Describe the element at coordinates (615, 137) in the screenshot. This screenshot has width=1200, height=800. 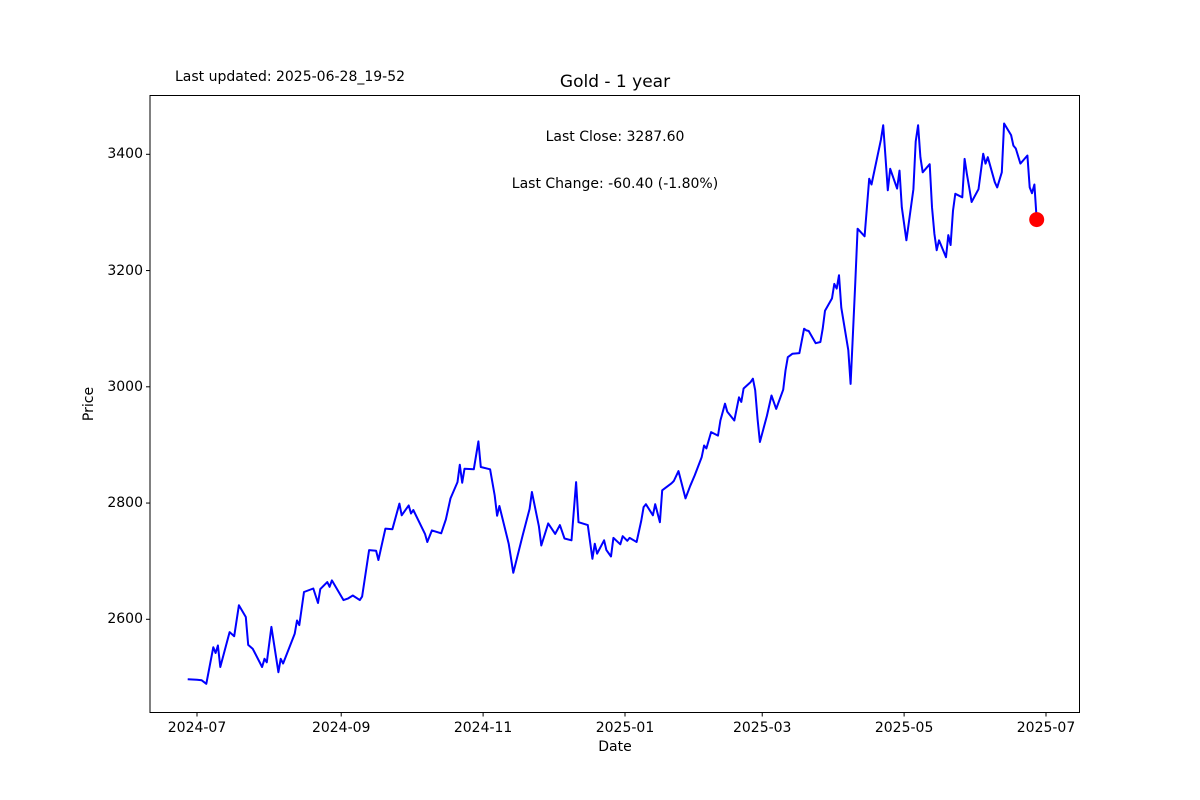
I see `annotation-last-close: Last Close: 3287.60` at that location.